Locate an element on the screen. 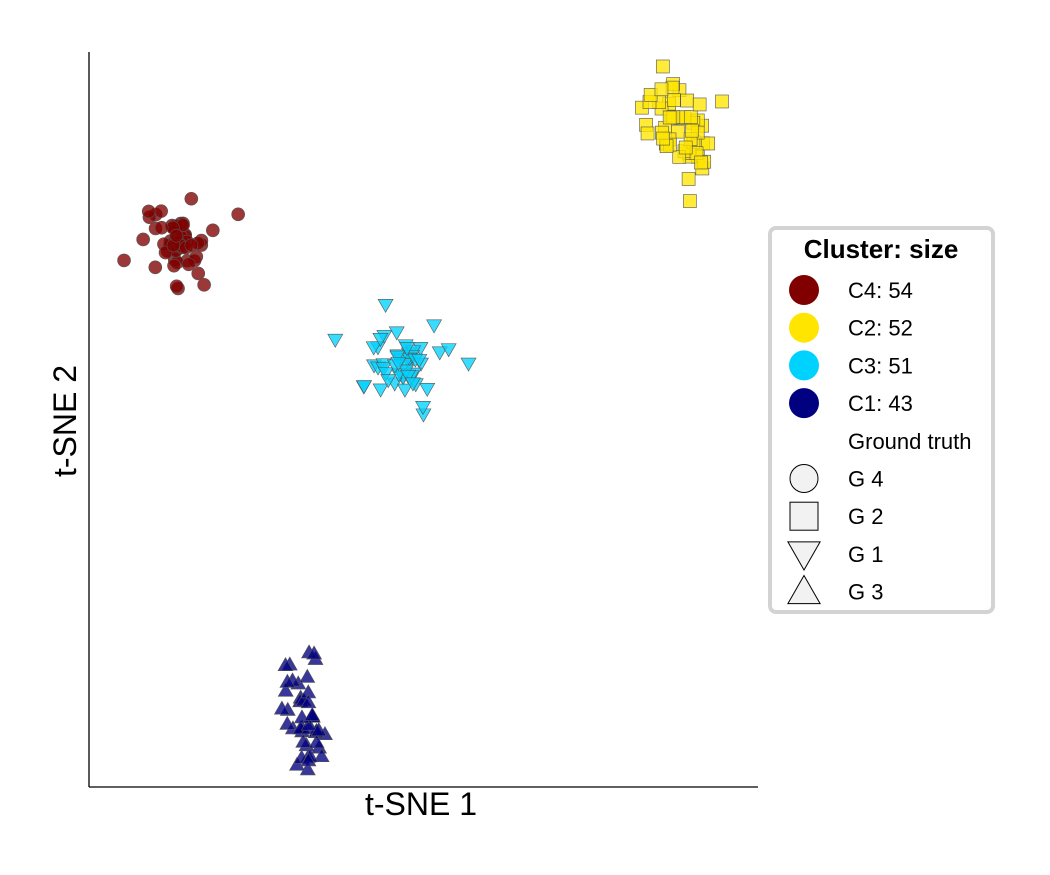 This screenshot has height=875, width=1050. legend-frame is located at coordinates (881, 420).